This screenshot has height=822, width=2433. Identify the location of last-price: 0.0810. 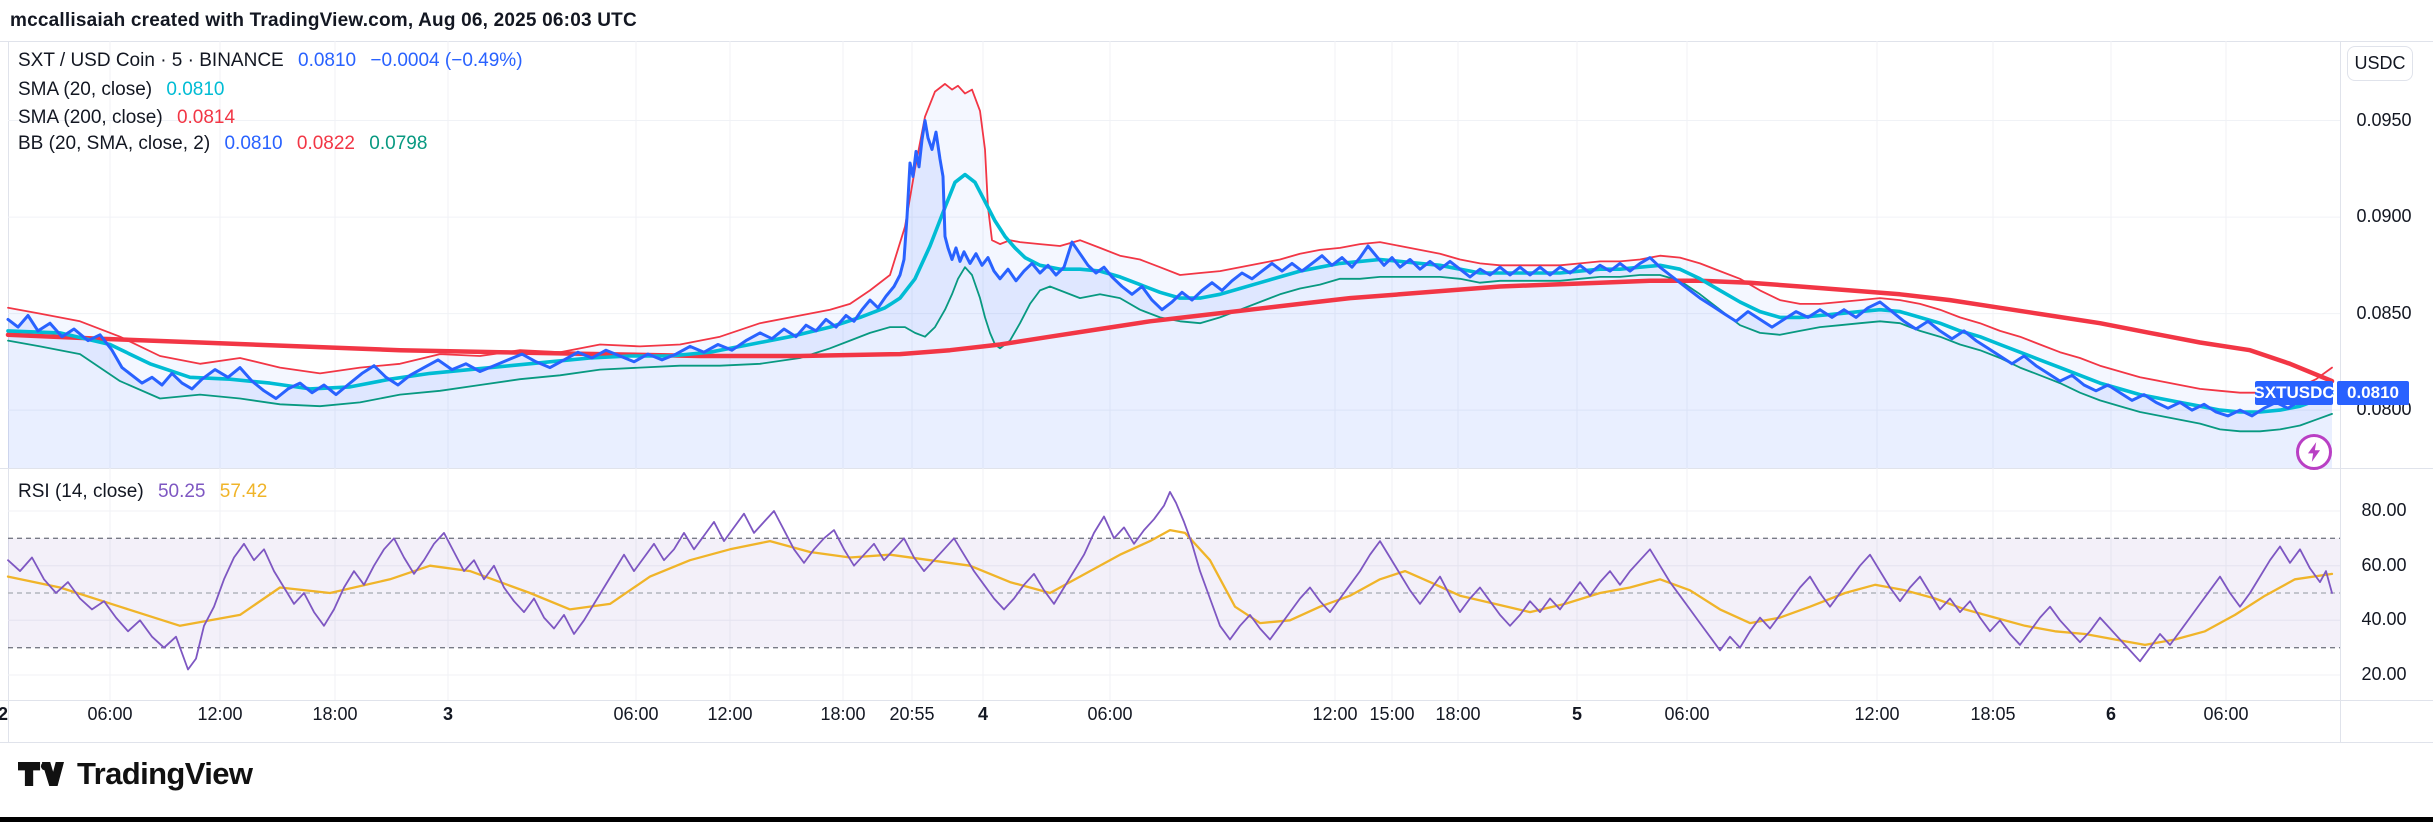
(327, 60).